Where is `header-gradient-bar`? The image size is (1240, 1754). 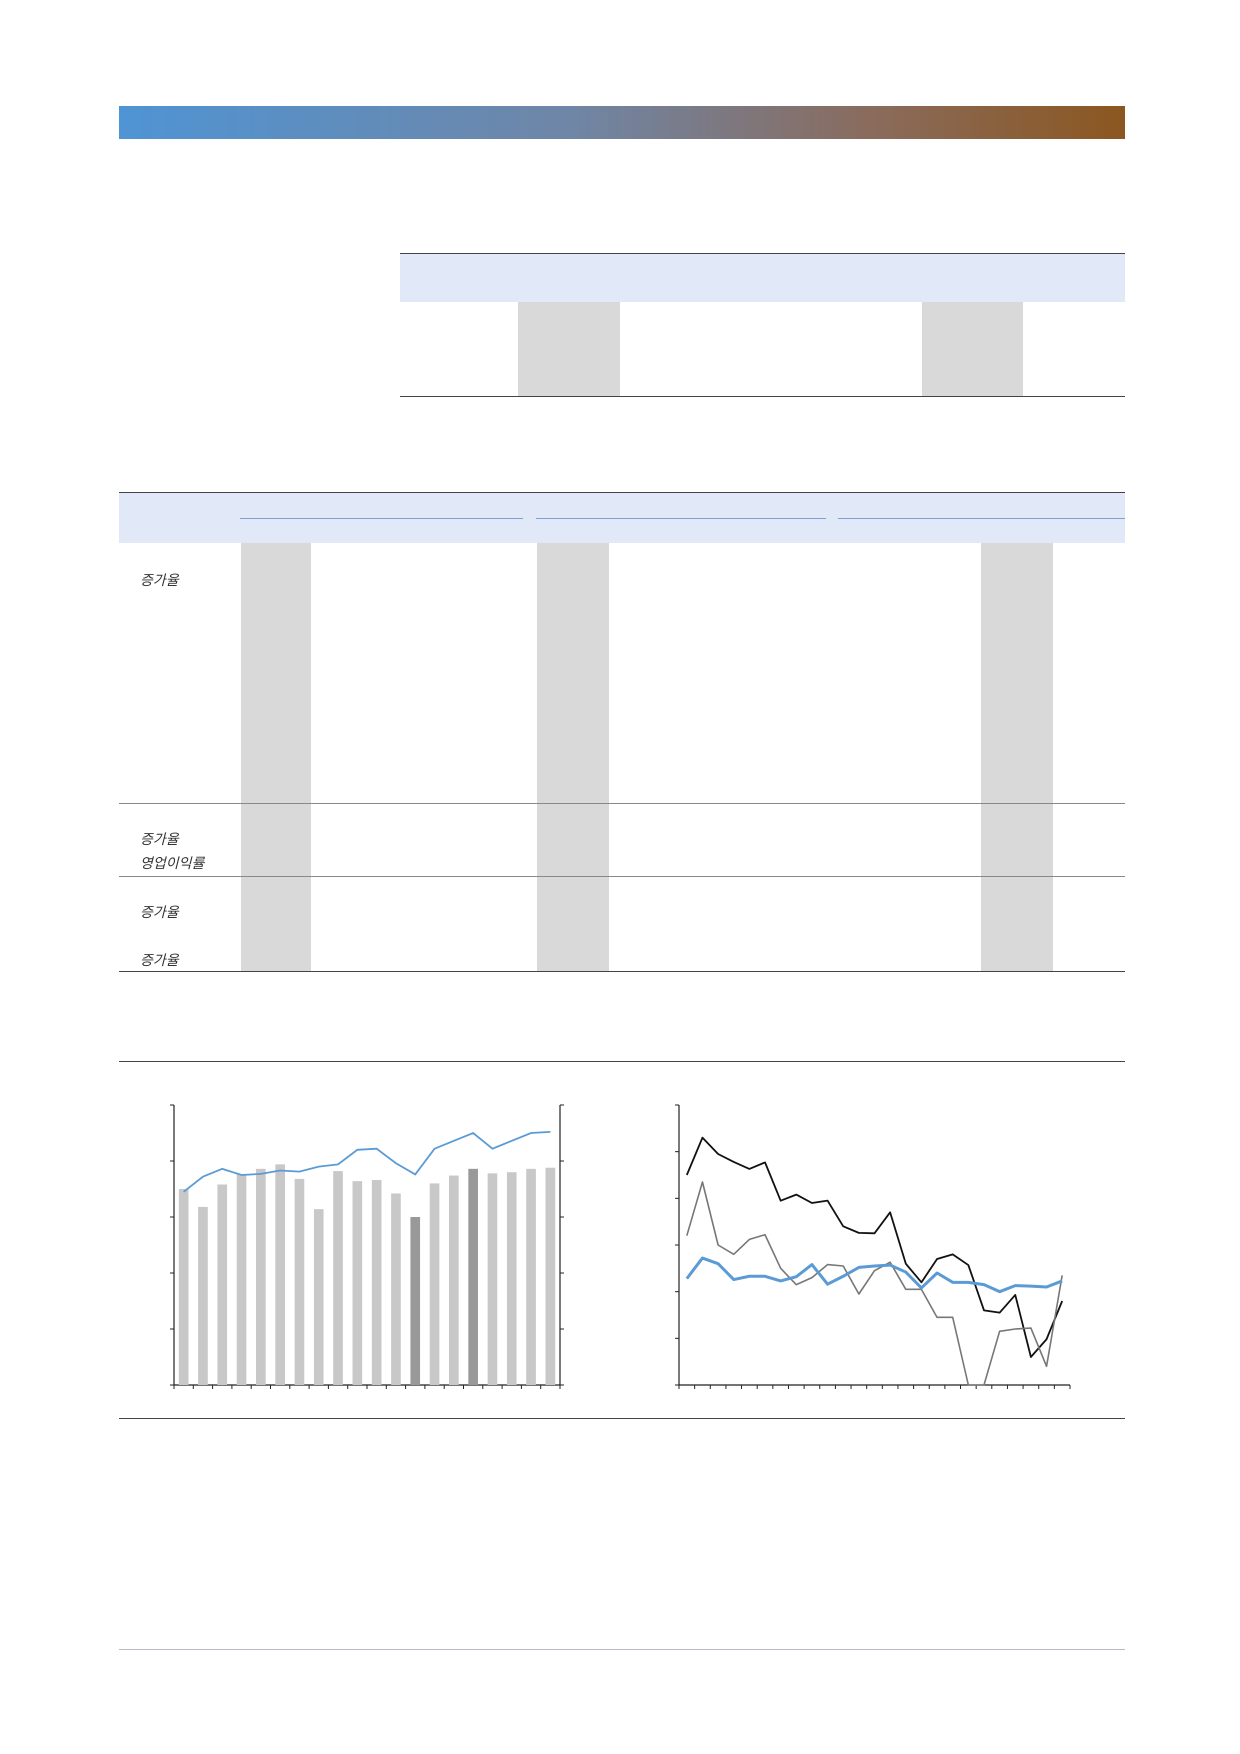
header-gradient-bar is located at coordinates (622, 122).